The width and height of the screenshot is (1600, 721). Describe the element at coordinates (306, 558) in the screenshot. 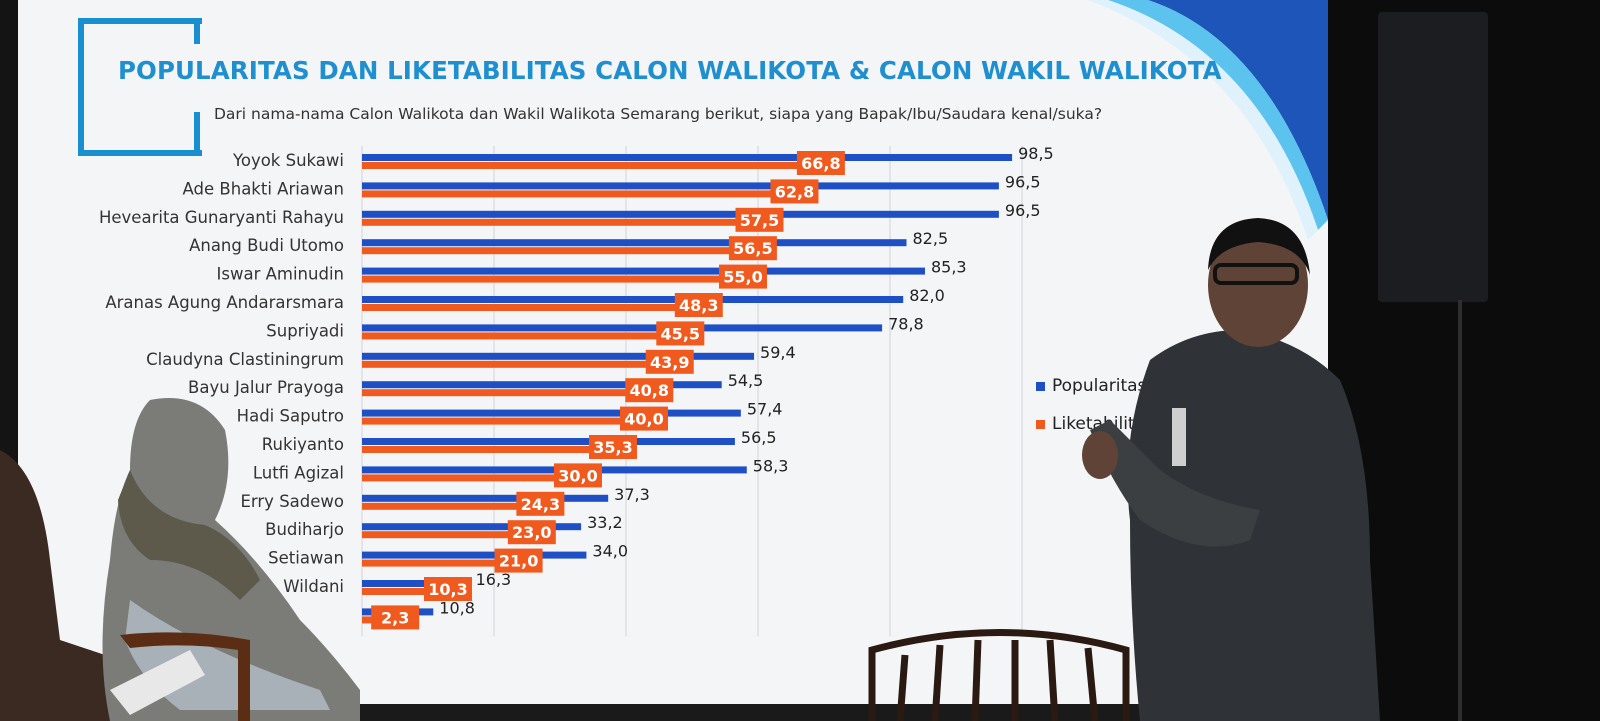

I see `category-label: Setiawan` at that location.